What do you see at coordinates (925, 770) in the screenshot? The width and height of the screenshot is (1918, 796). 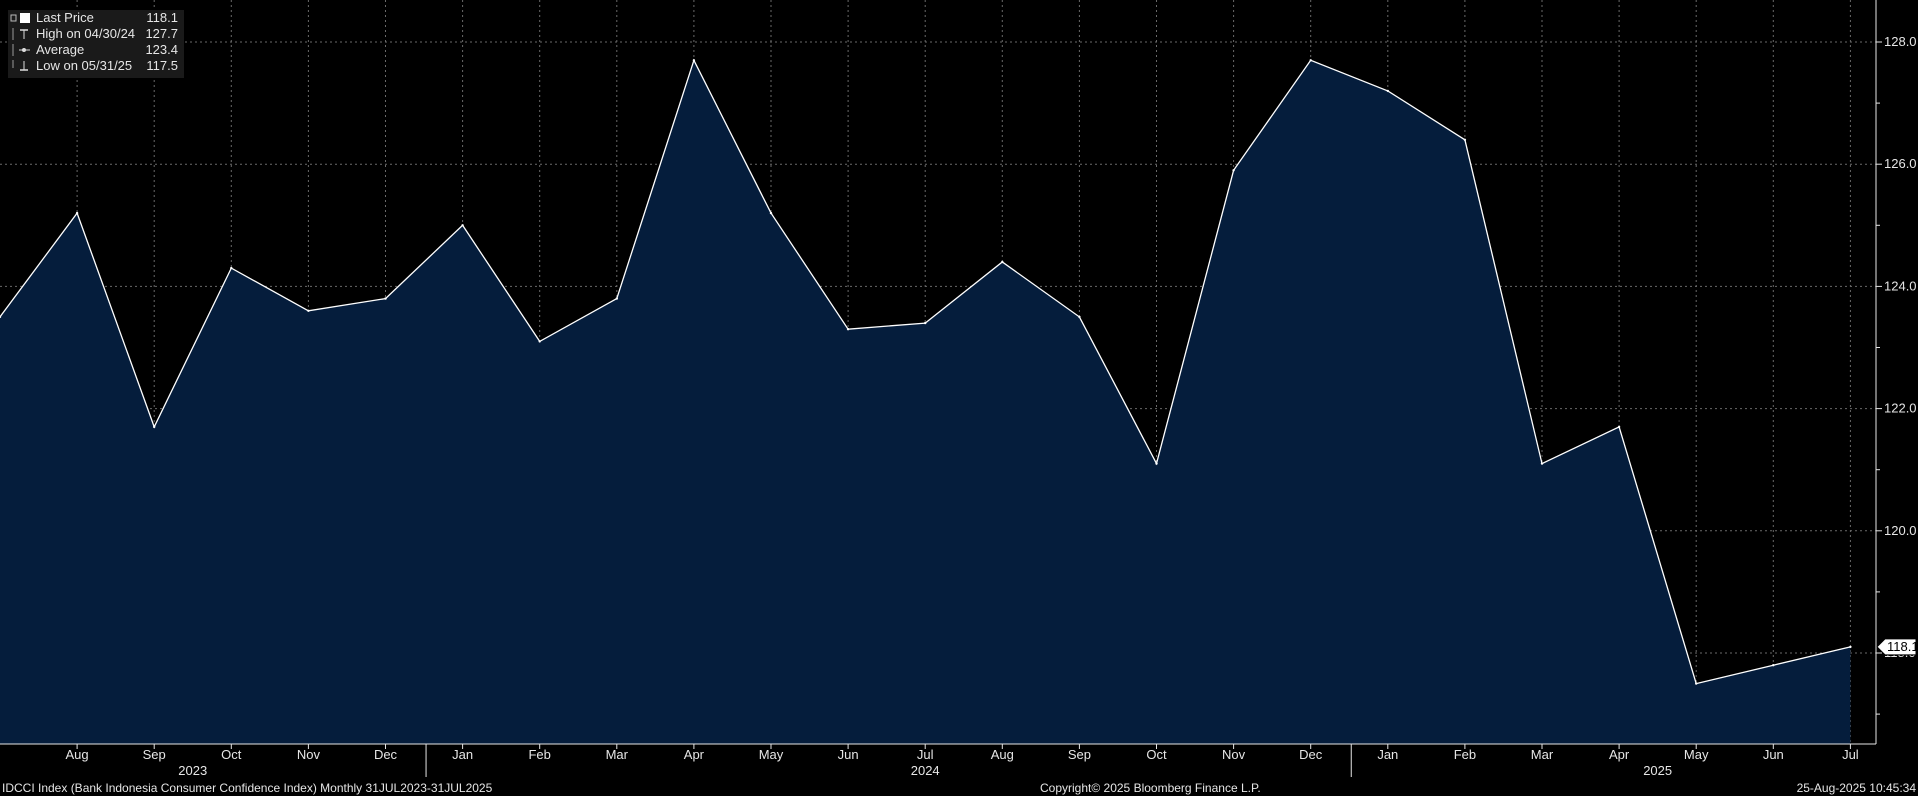 I see `year-label: 2024` at bounding box center [925, 770].